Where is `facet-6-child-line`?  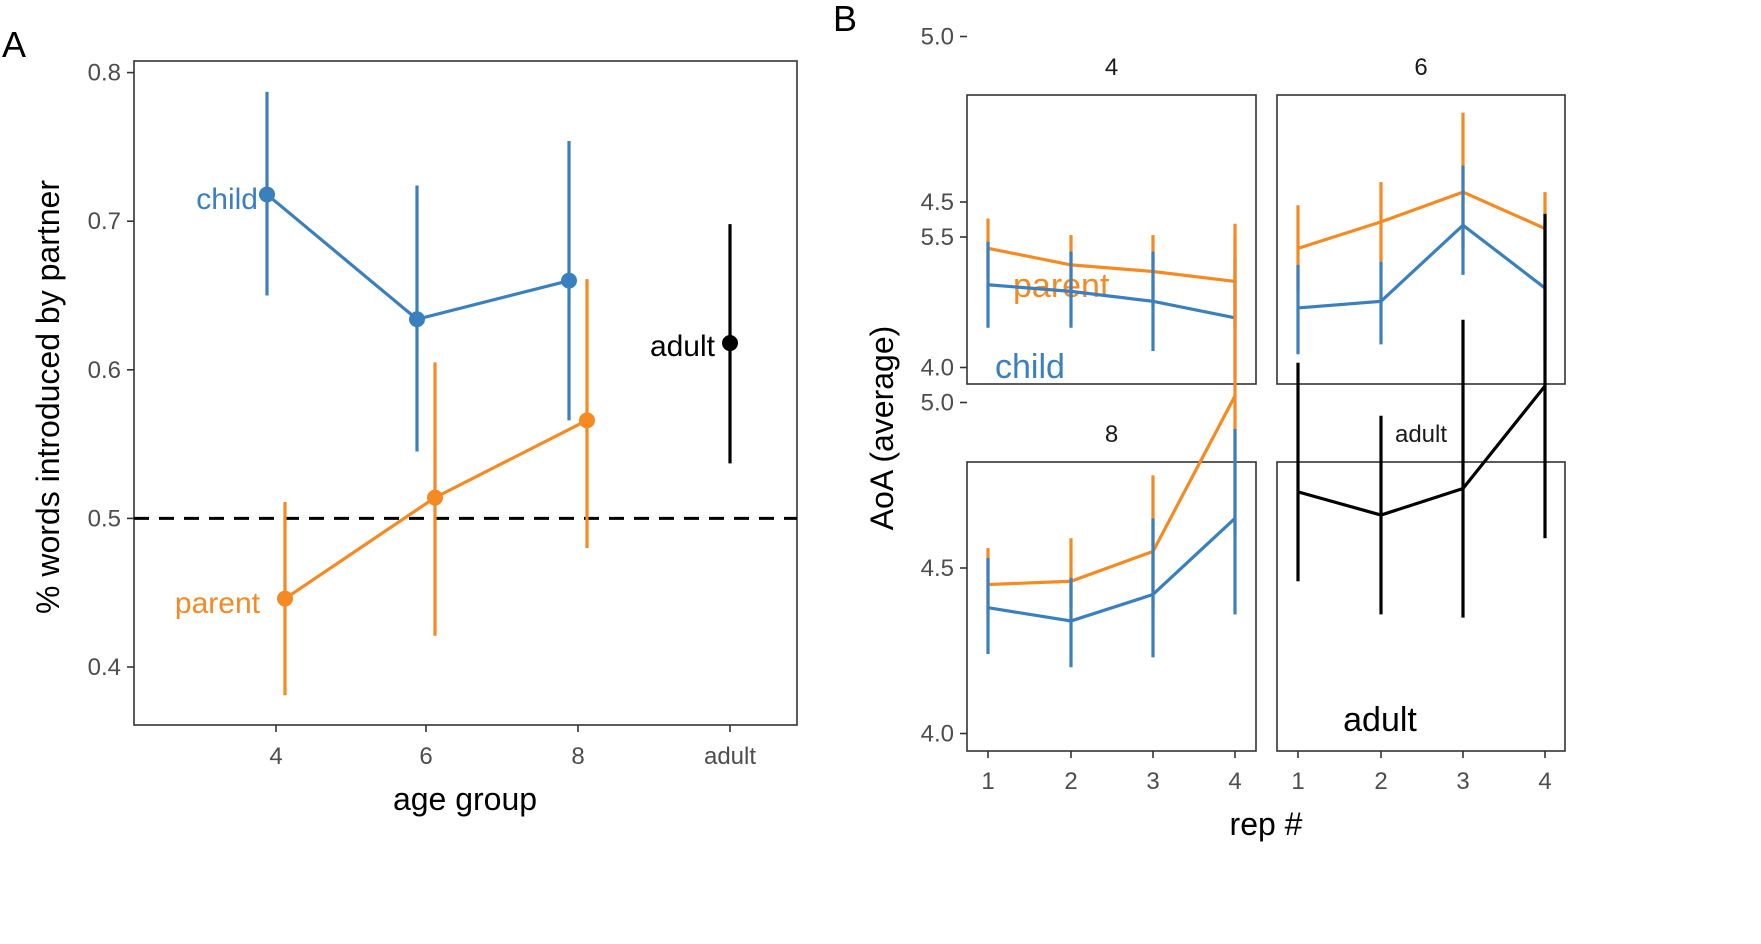
facet-6-child-line is located at coordinates (1421, 266).